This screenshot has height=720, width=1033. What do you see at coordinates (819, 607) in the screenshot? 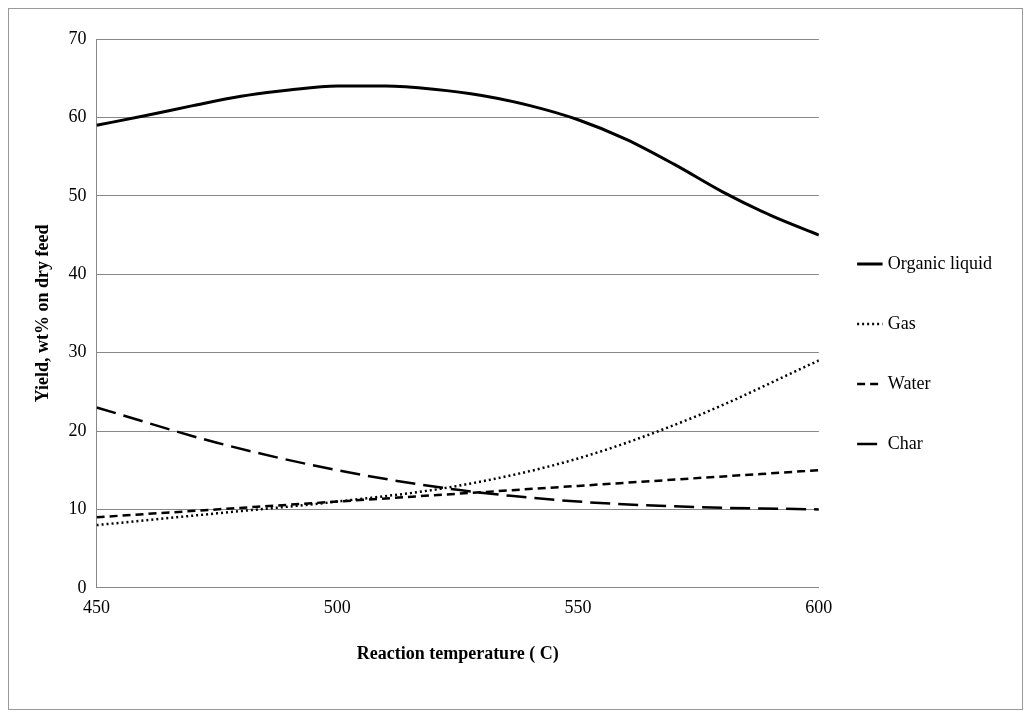
I see `x-tick-label: 600` at bounding box center [819, 607].